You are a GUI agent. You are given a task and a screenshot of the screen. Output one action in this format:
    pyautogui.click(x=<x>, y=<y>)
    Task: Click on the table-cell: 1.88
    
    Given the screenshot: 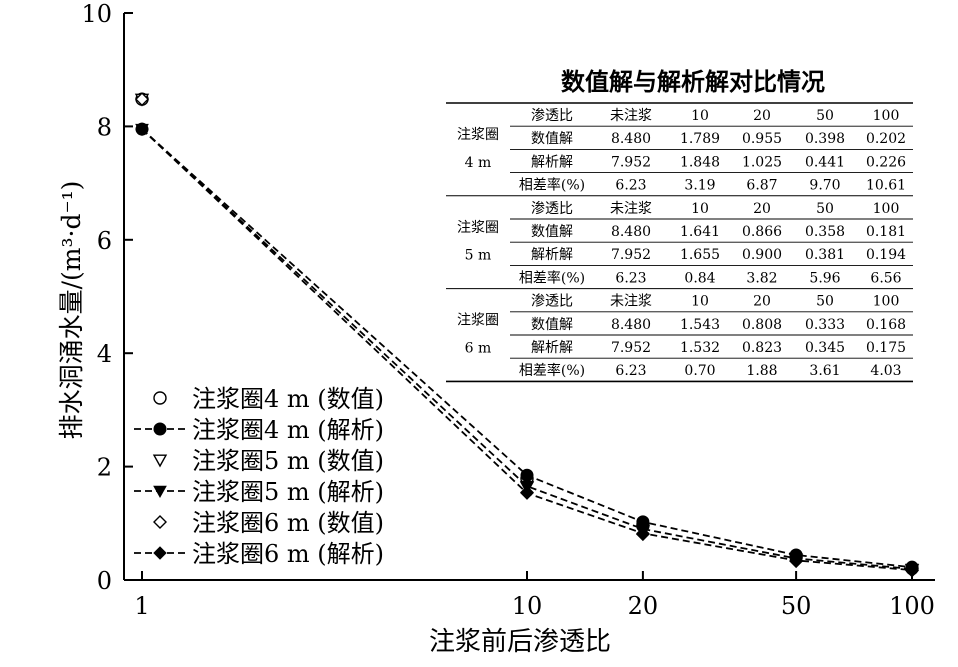 What is the action you would take?
    pyautogui.click(x=761, y=371)
    